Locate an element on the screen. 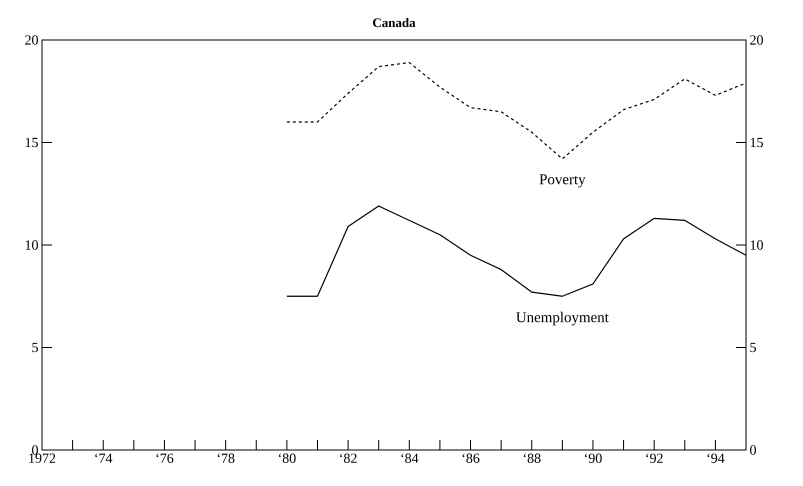  x-tick-label: ‘78 is located at coordinates (226, 458).